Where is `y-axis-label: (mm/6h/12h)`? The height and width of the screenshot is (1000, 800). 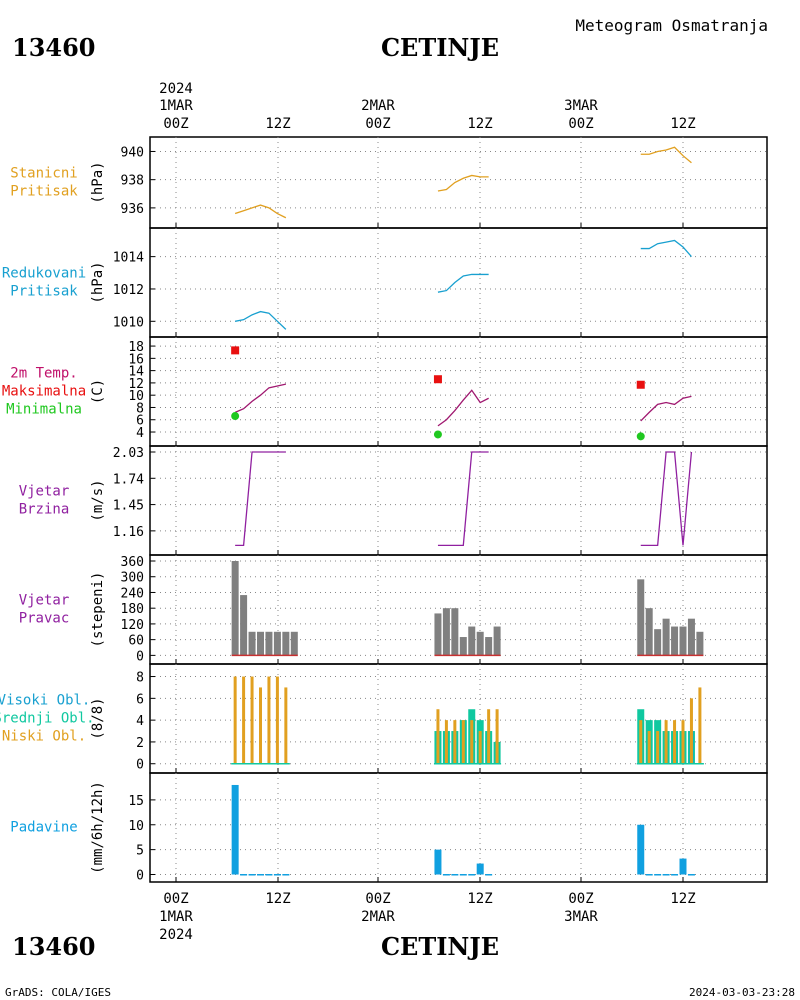 y-axis-label: (mm/6h/12h) is located at coordinates (98, 827).